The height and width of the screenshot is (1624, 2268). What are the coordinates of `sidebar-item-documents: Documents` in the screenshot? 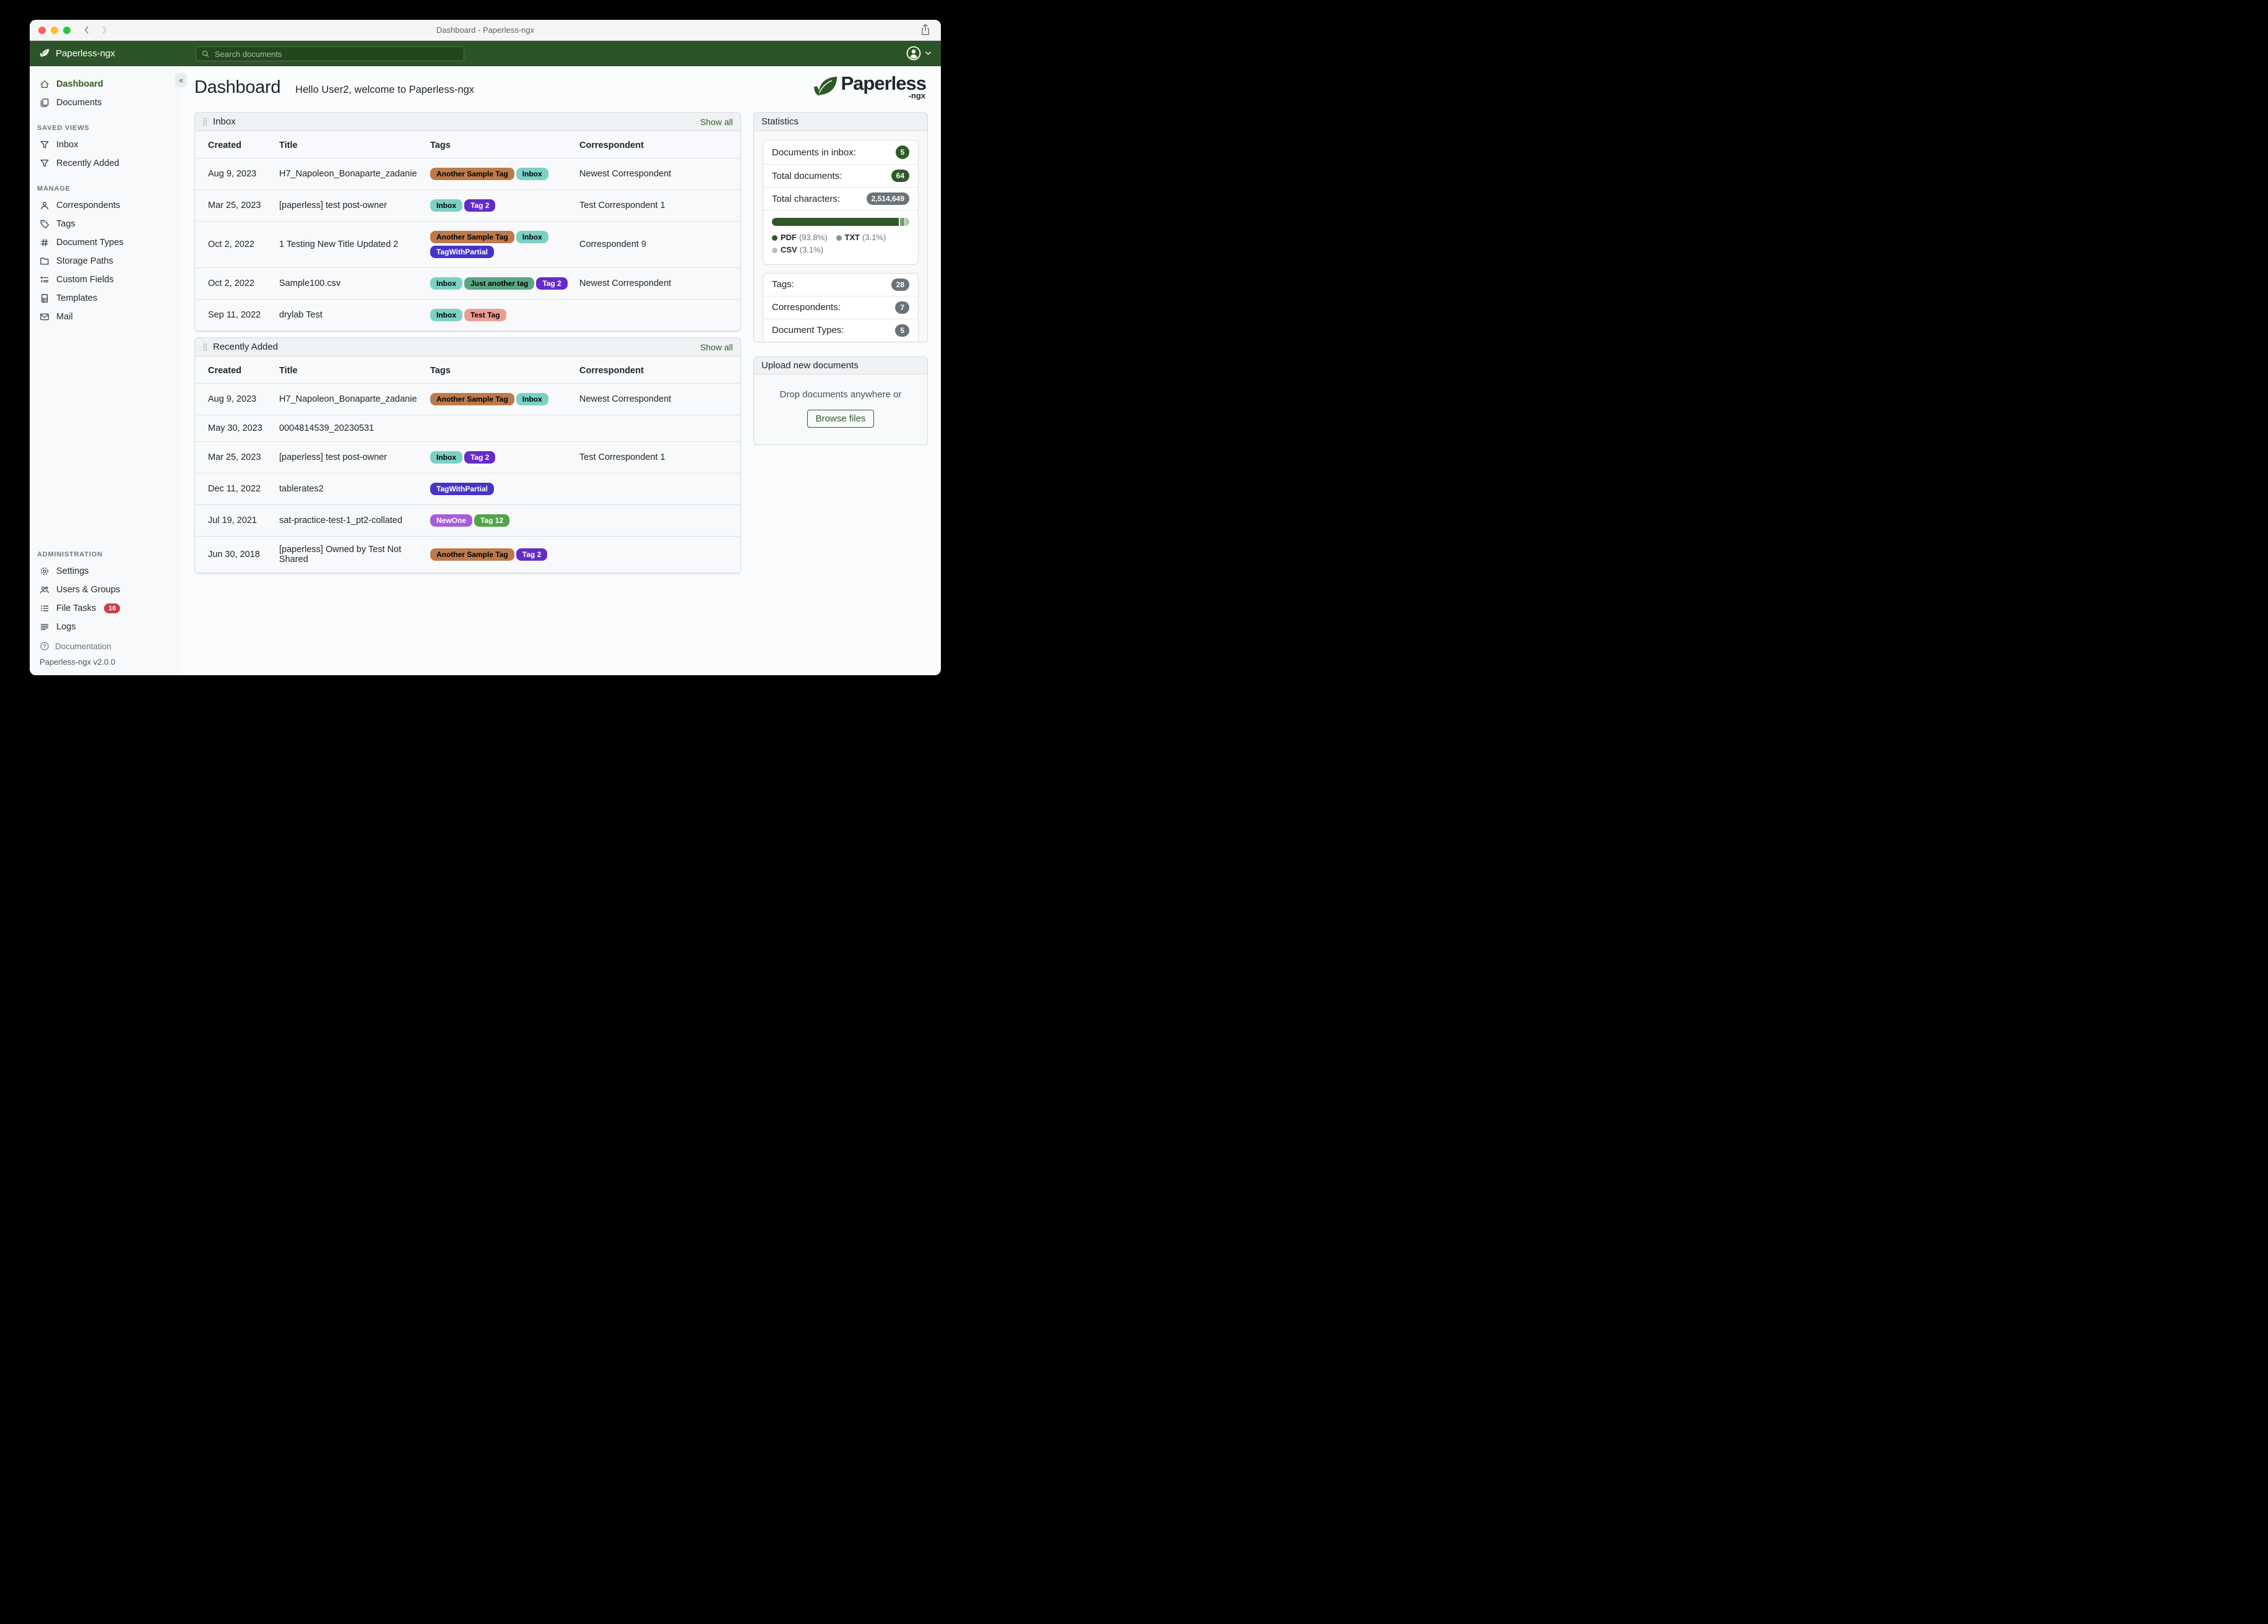 It's located at (105, 102).